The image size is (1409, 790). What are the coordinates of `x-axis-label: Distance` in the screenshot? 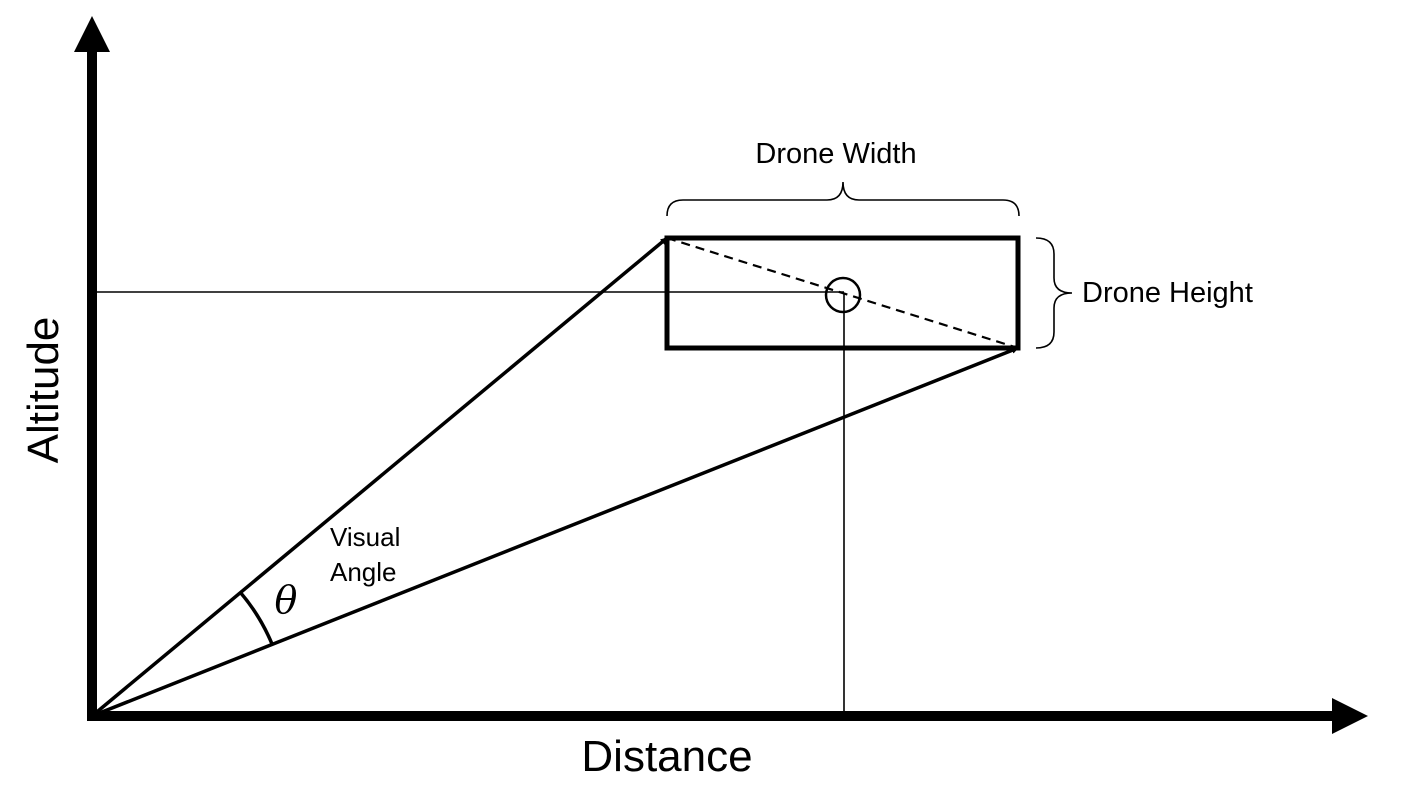 It's located at (666, 756).